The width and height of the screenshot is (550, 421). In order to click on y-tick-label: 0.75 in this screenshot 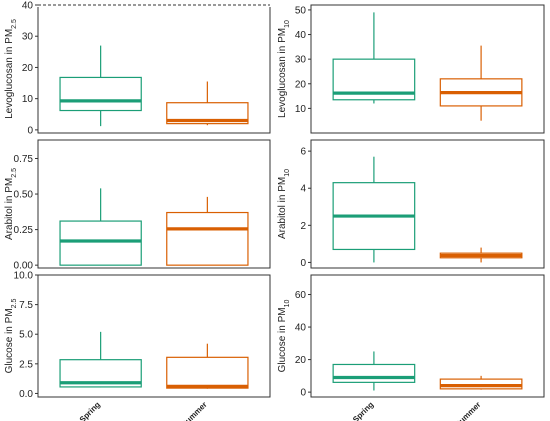, I will do `click(24, 159)`.